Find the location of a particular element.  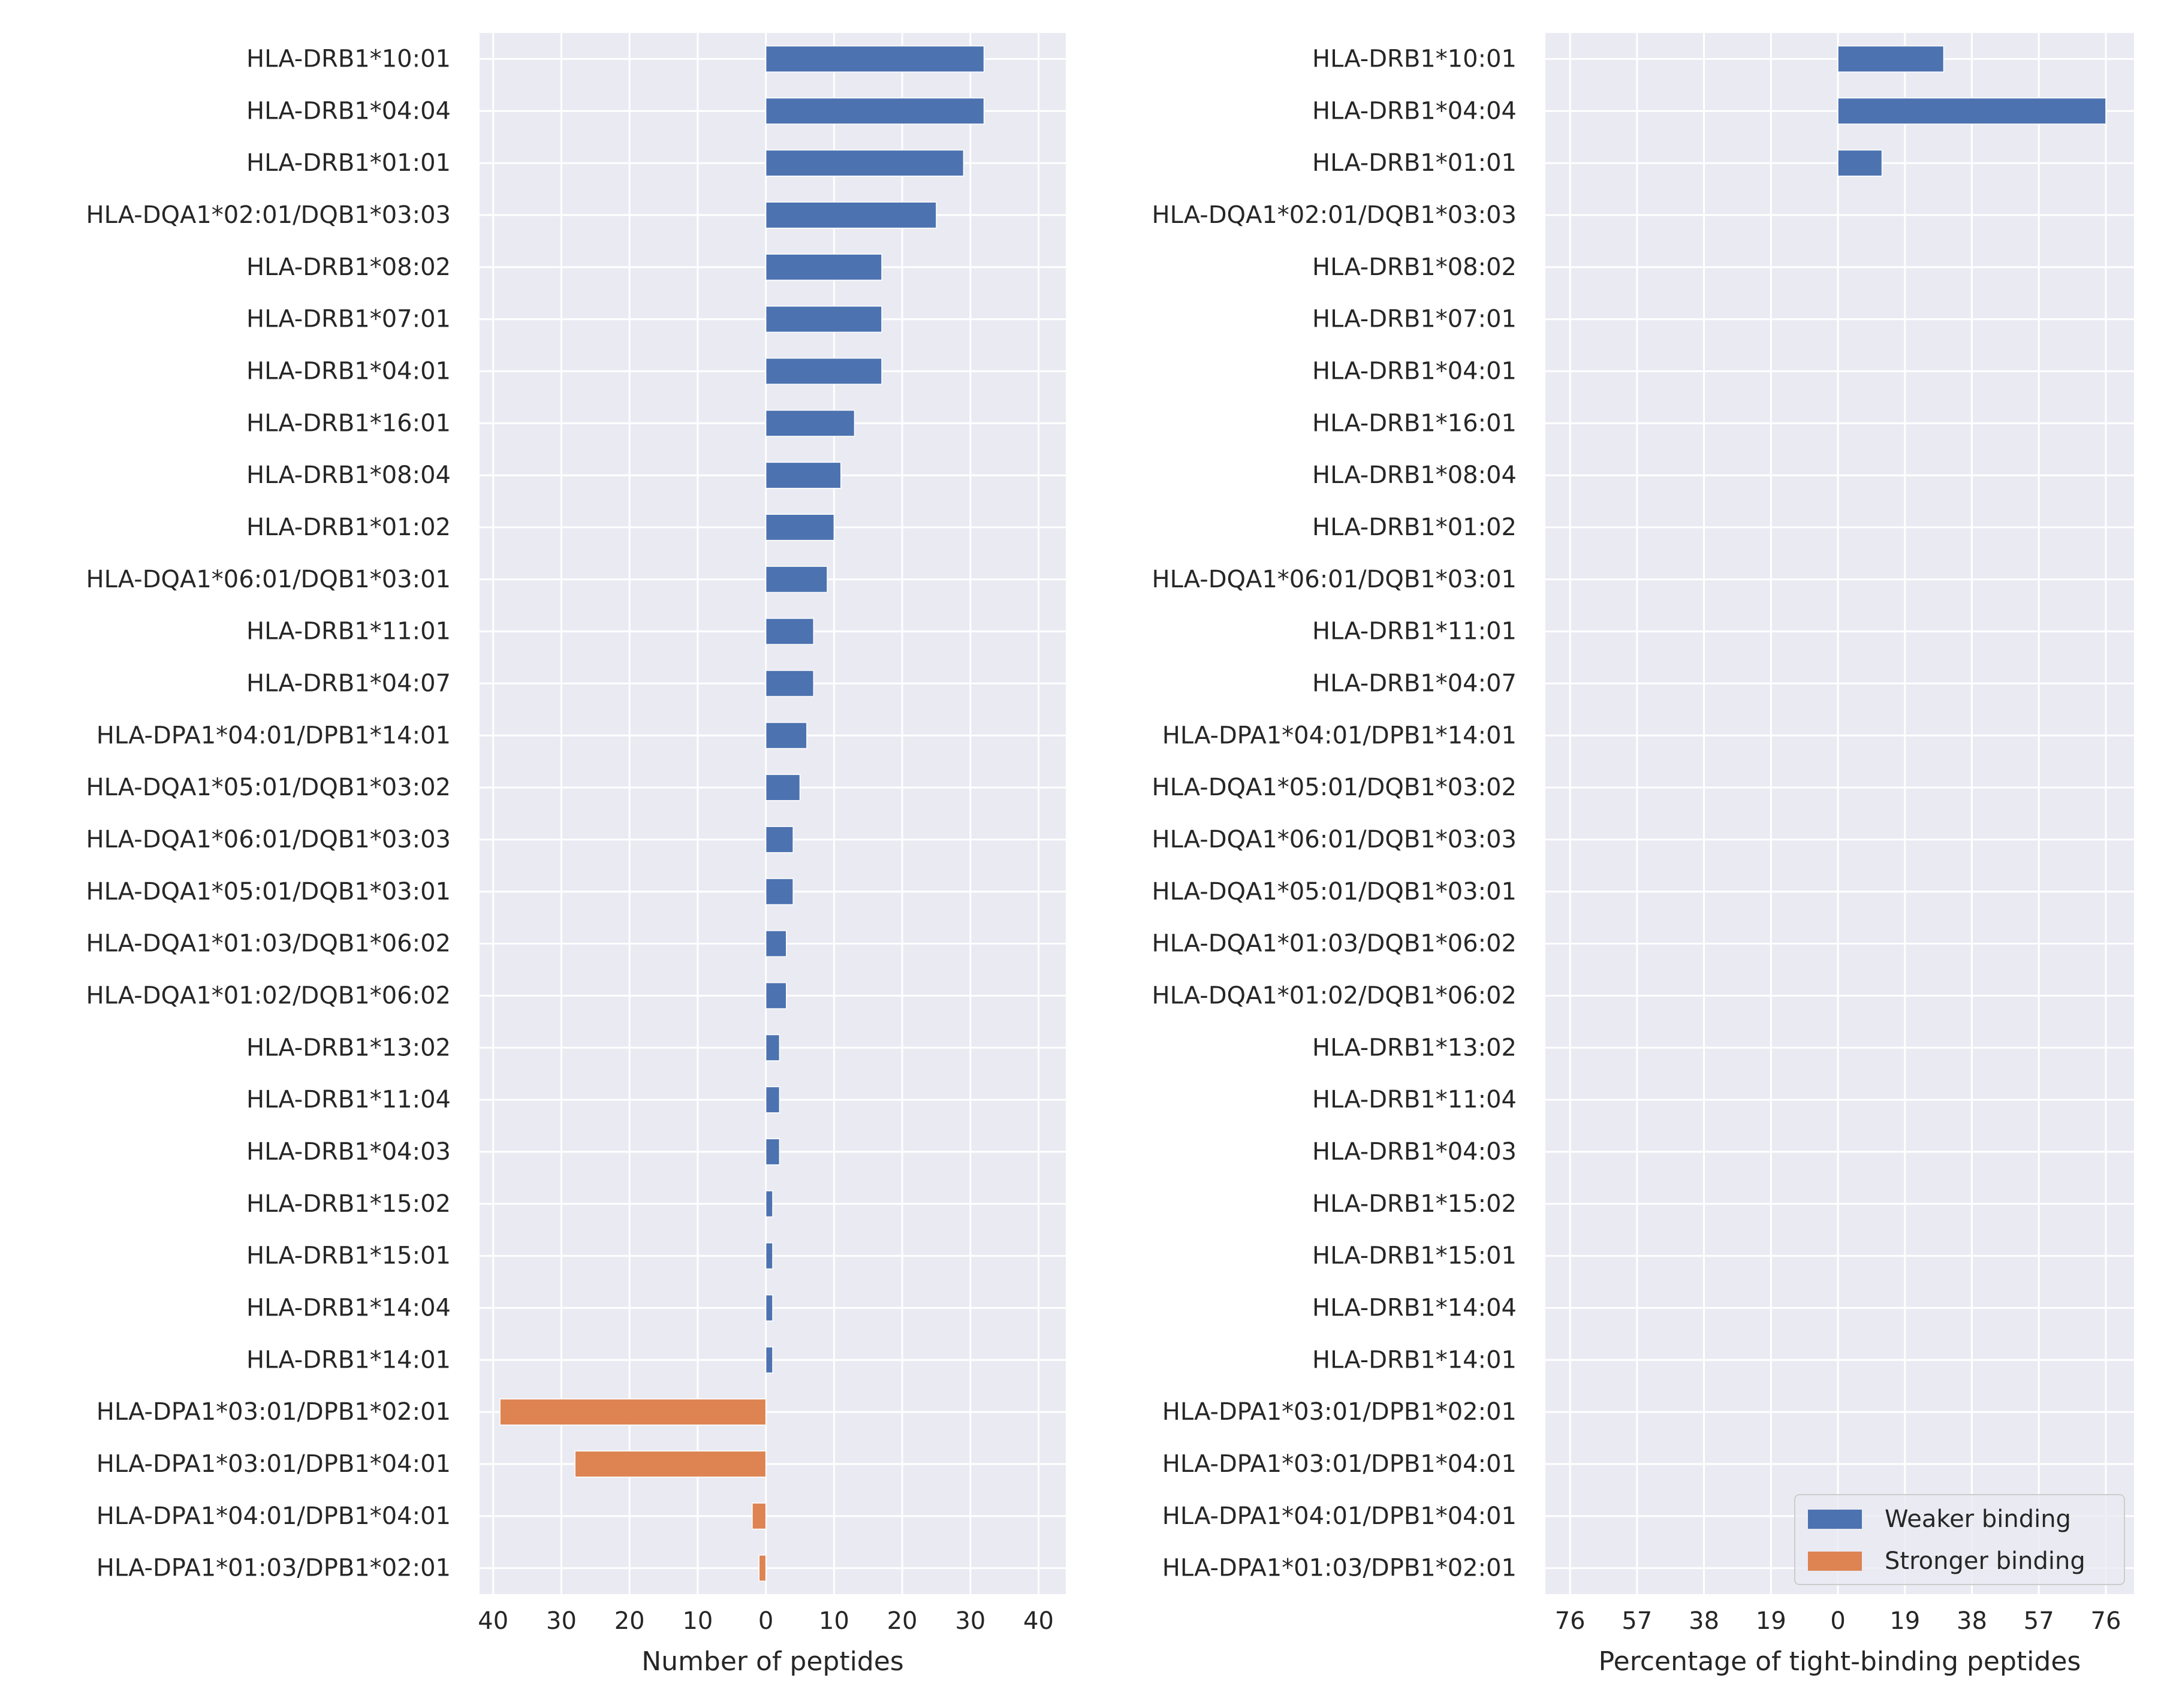

category-label: HLA-DPA1*04:01/DPB1*04:01 is located at coordinates (1339, 1516).